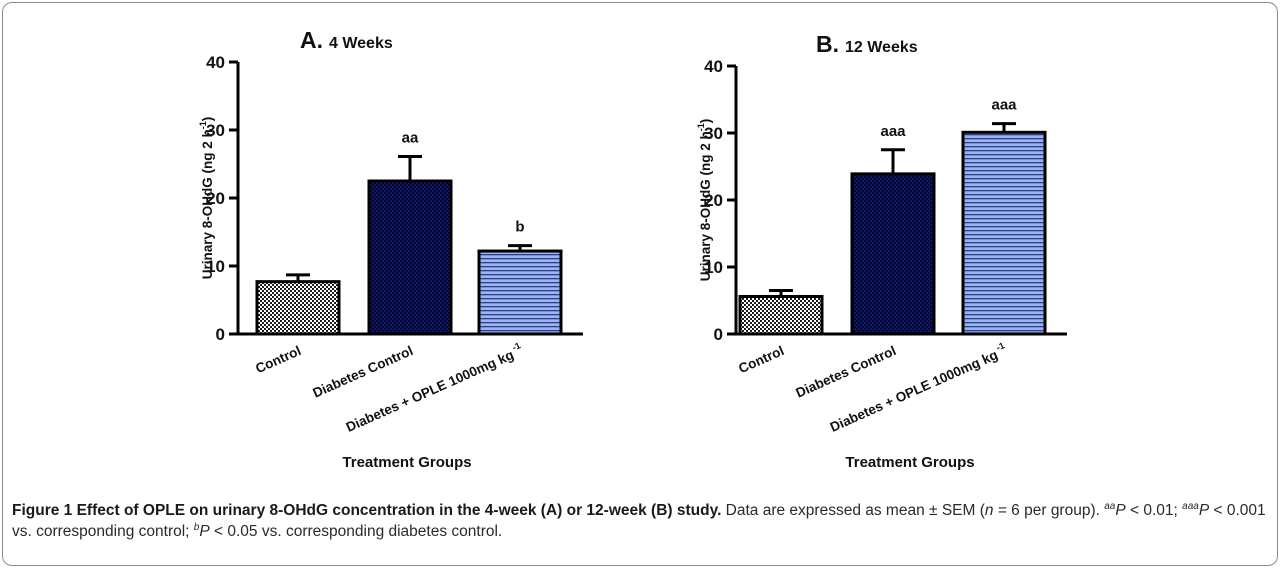 The height and width of the screenshot is (570, 1282). Describe the element at coordinates (1049, 510) in the screenshot. I see `caption-text-2: = 6 per group).` at that location.